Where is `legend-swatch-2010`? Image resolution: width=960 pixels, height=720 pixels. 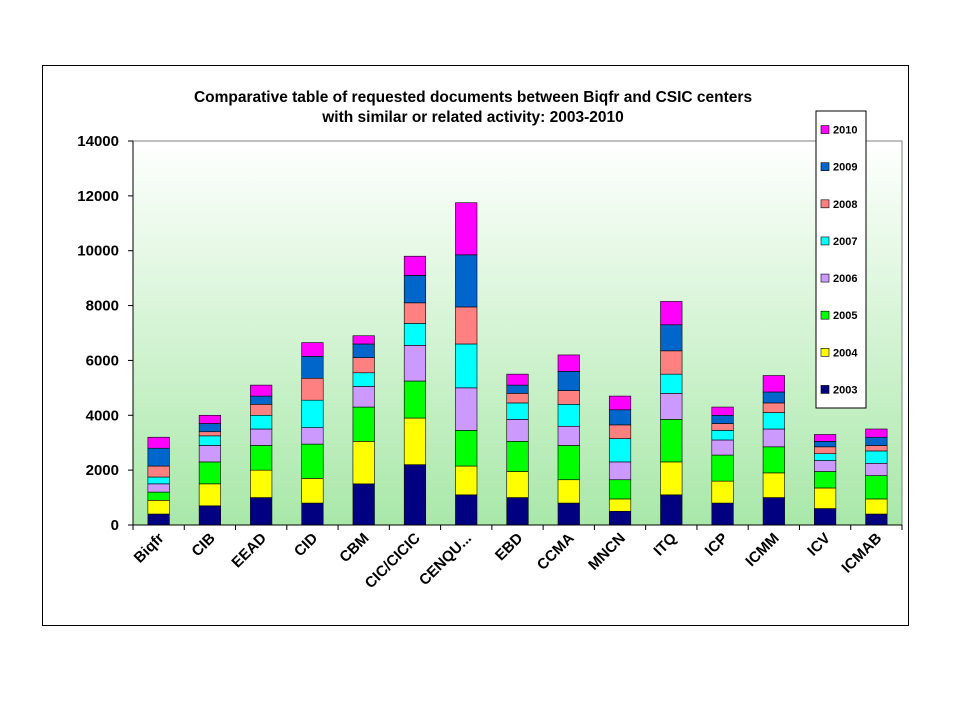
legend-swatch-2010 is located at coordinates (825, 129).